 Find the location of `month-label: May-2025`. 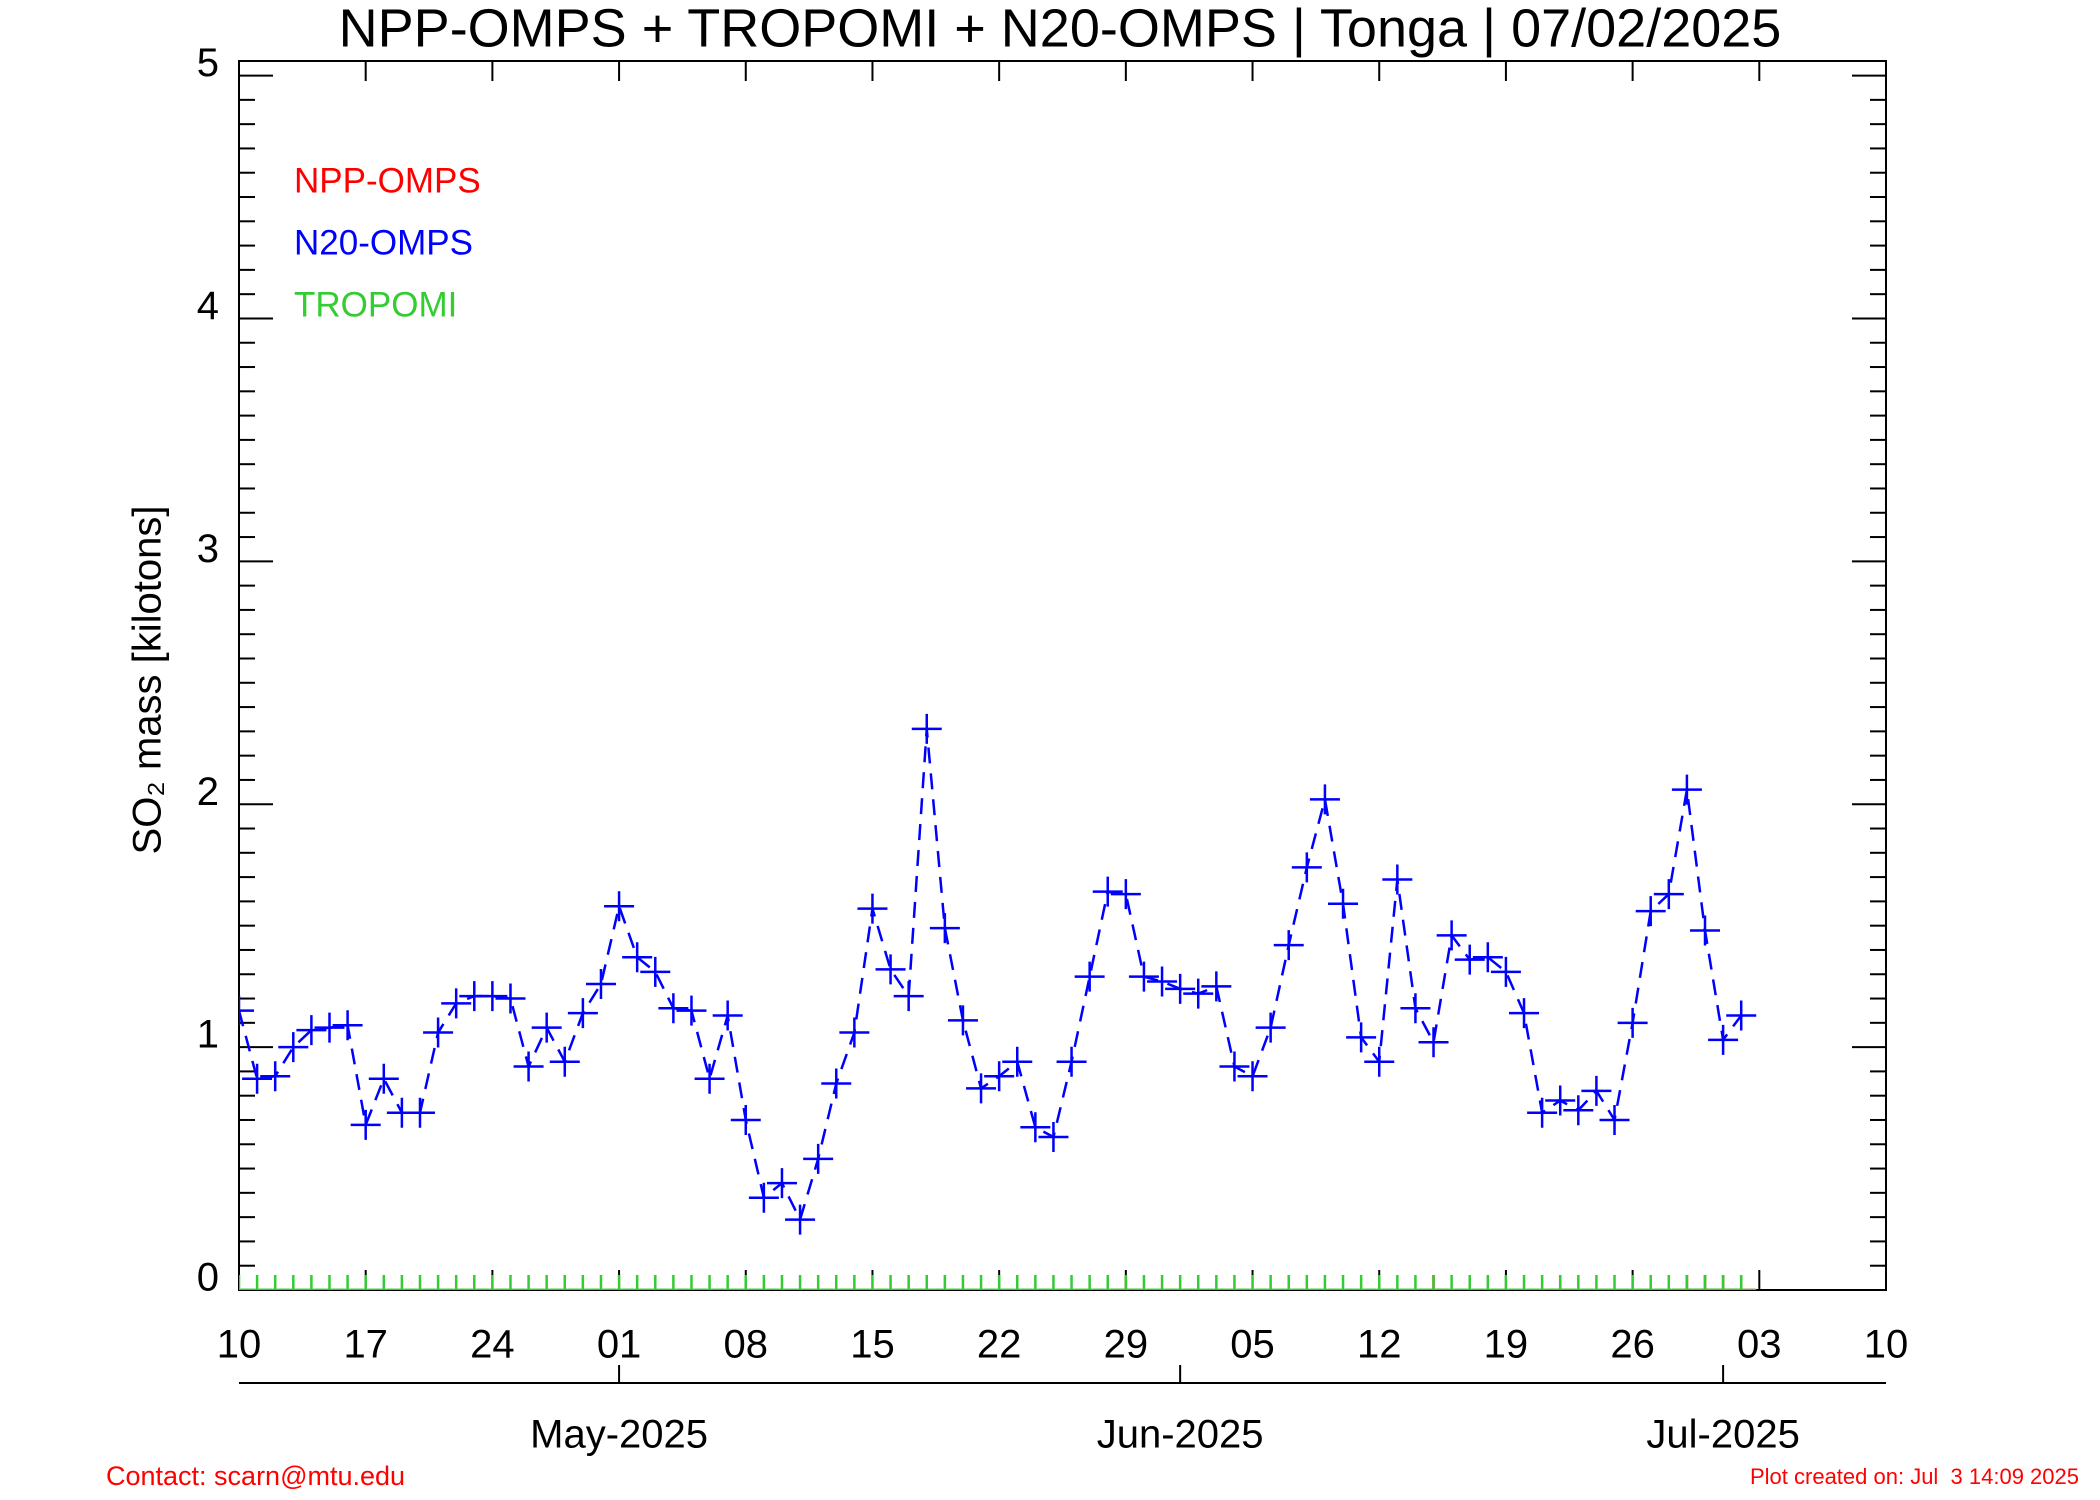

month-label: May-2025 is located at coordinates (619, 1435).